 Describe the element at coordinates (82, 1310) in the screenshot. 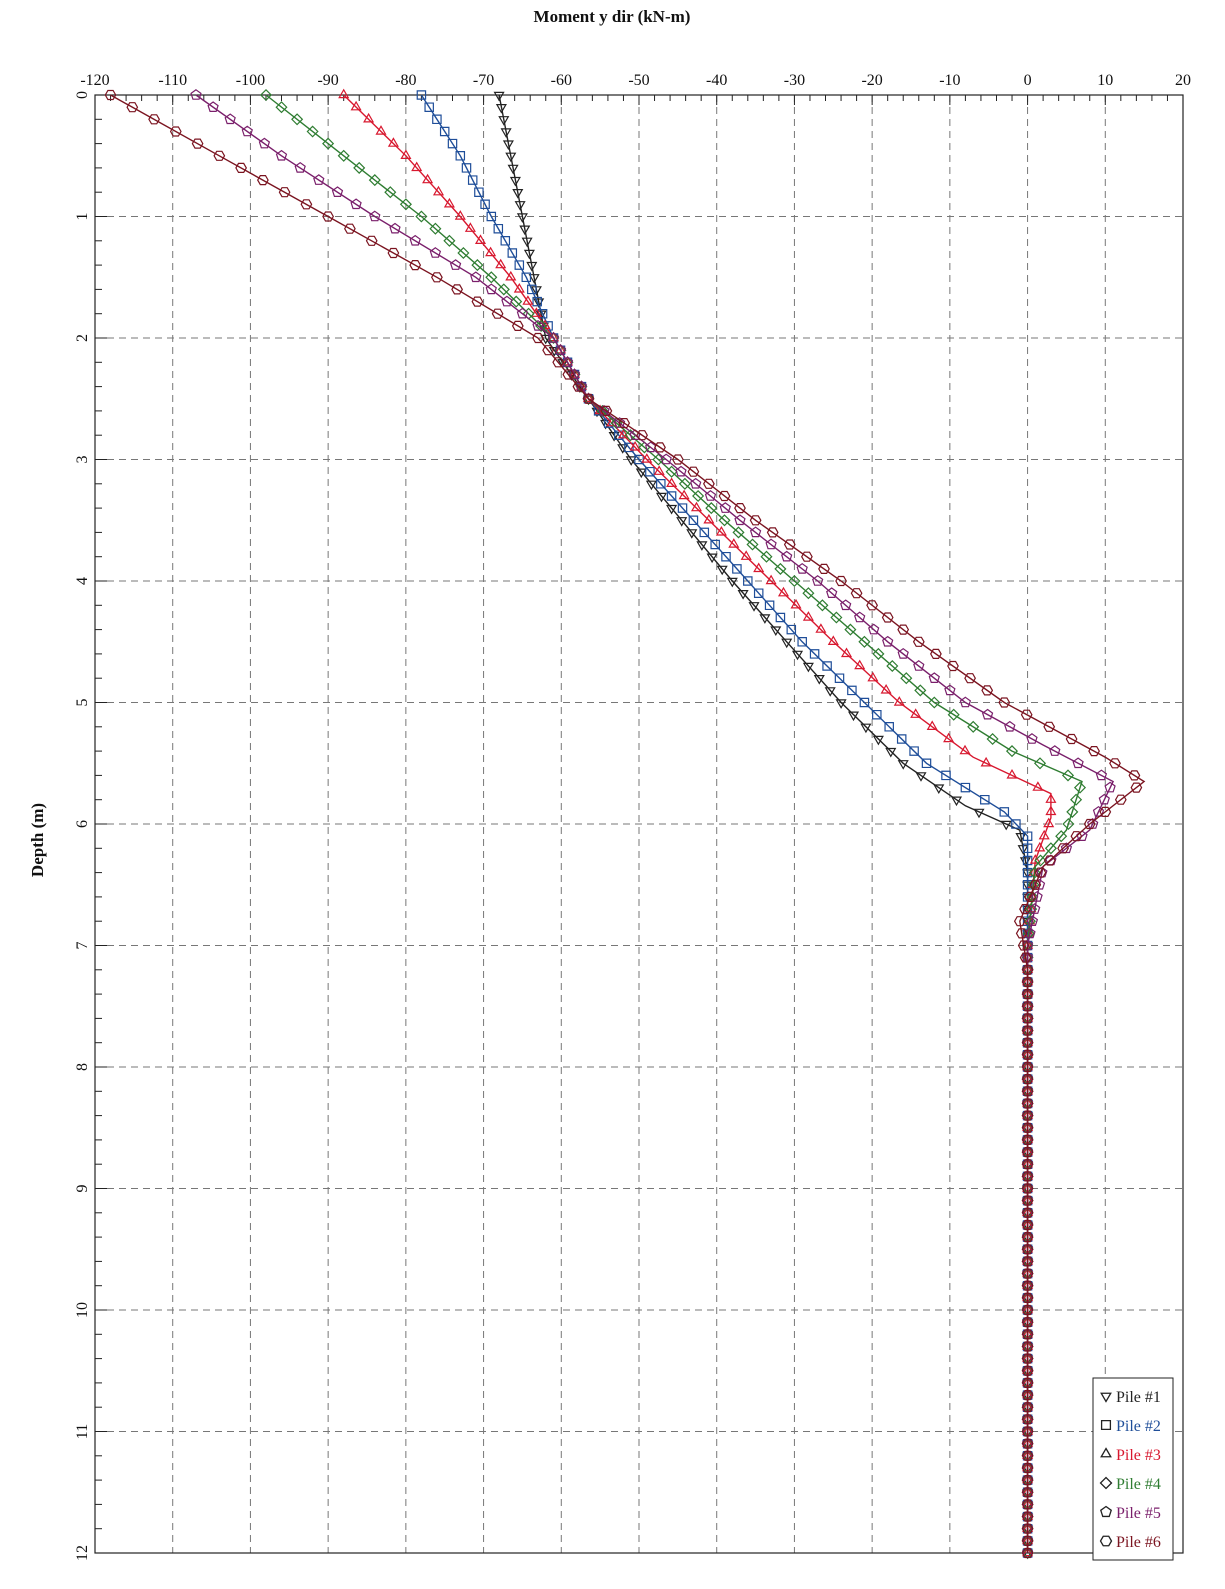

I see `y-tick-label: 10` at that location.